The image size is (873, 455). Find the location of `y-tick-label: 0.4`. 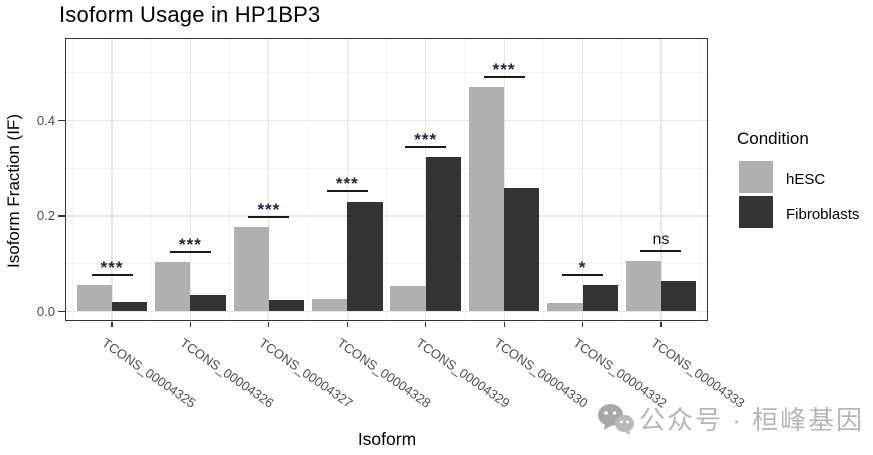

y-tick-label: 0.4 is located at coordinates (45, 121).